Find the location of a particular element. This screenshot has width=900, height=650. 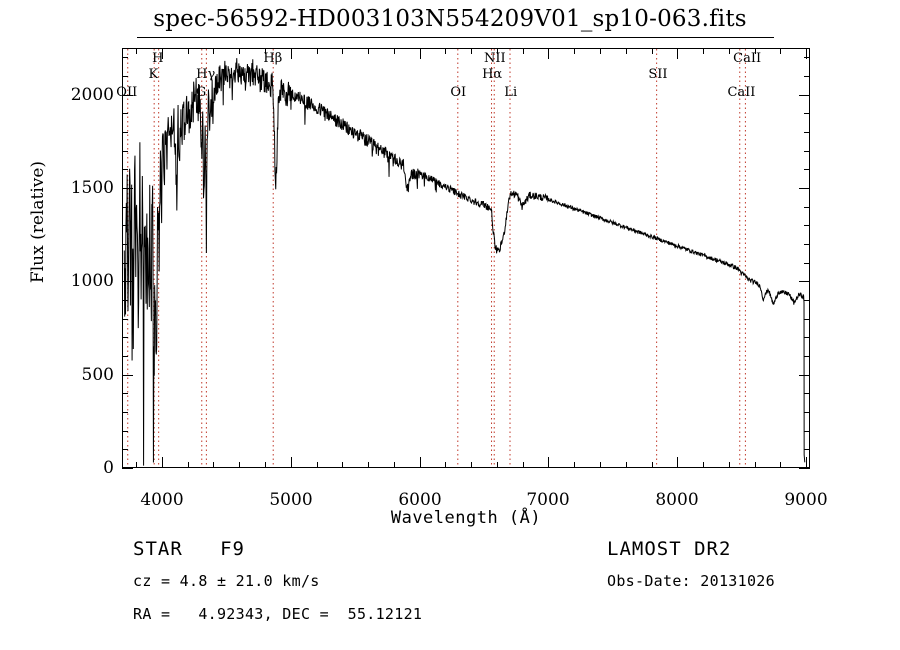

line-marker-label-OI-6: OI is located at coordinates (458, 92).